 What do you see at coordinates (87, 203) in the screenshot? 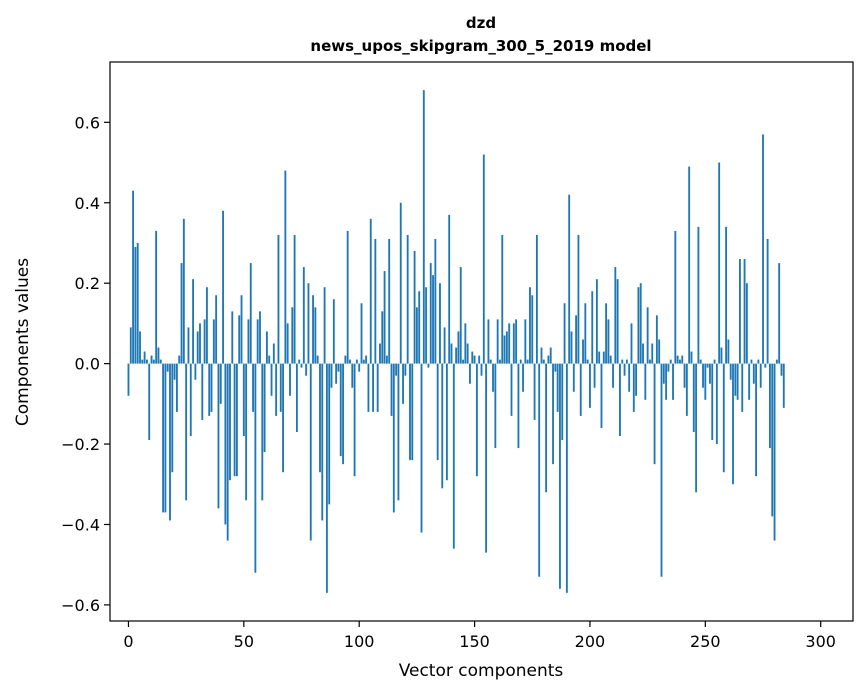
I see `y-tick-label: 0.4` at bounding box center [87, 203].